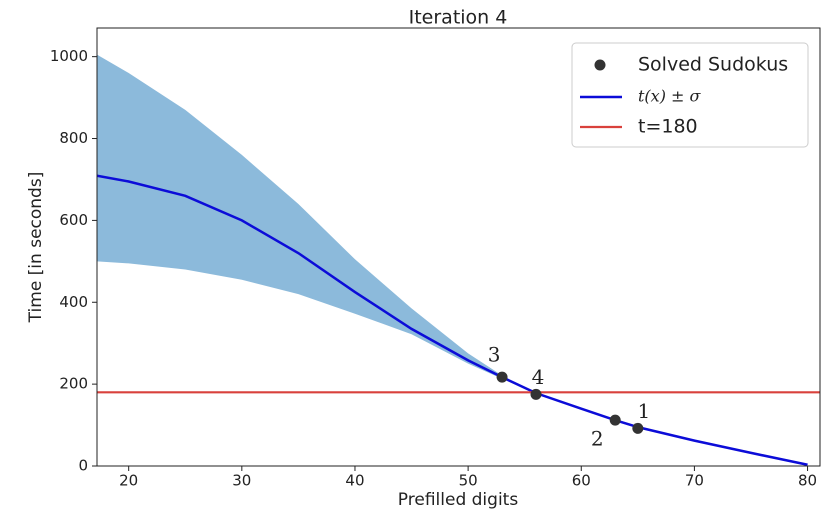 The image size is (831, 522). Describe the element at coordinates (670, 96) in the screenshot. I see `legend-label: t(x) ± σ` at that location.